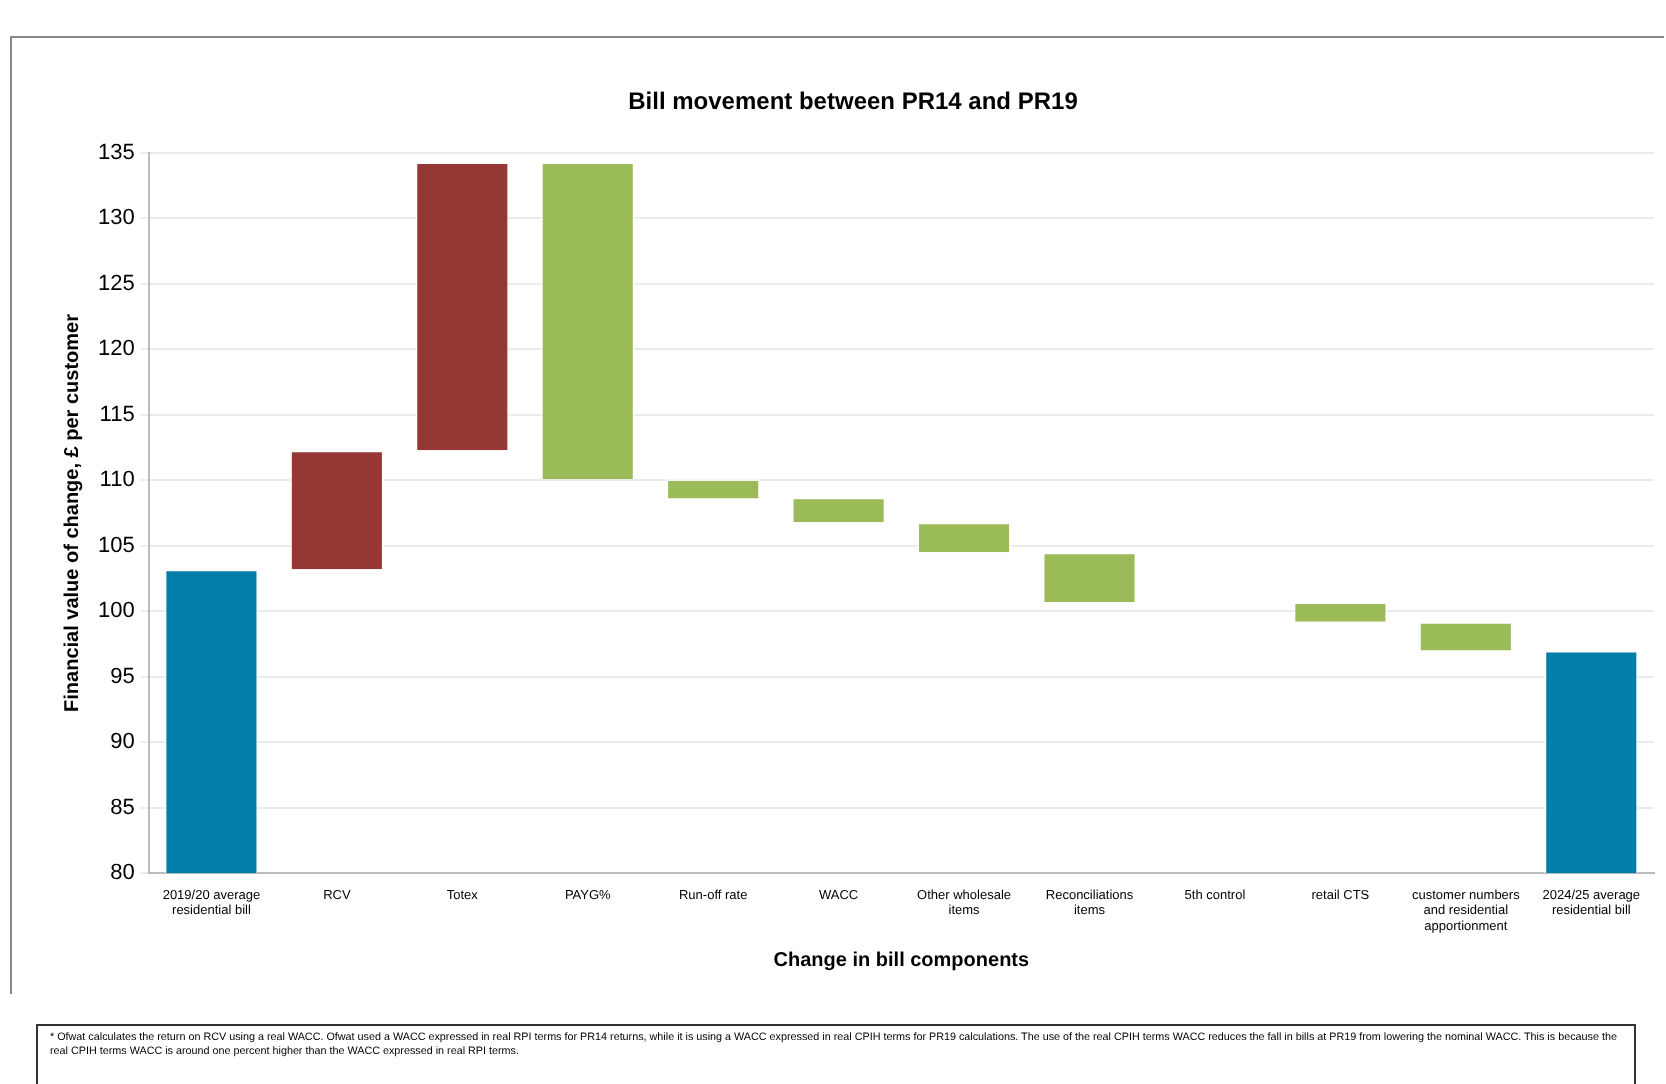  Describe the element at coordinates (117, 414) in the screenshot. I see `y-tick-label: 115` at that location.